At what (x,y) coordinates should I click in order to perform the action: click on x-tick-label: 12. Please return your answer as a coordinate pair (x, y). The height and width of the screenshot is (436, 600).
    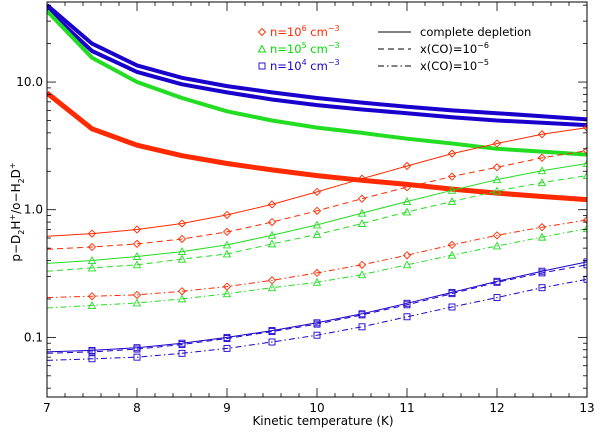
    Looking at the image, I should click on (496, 408).